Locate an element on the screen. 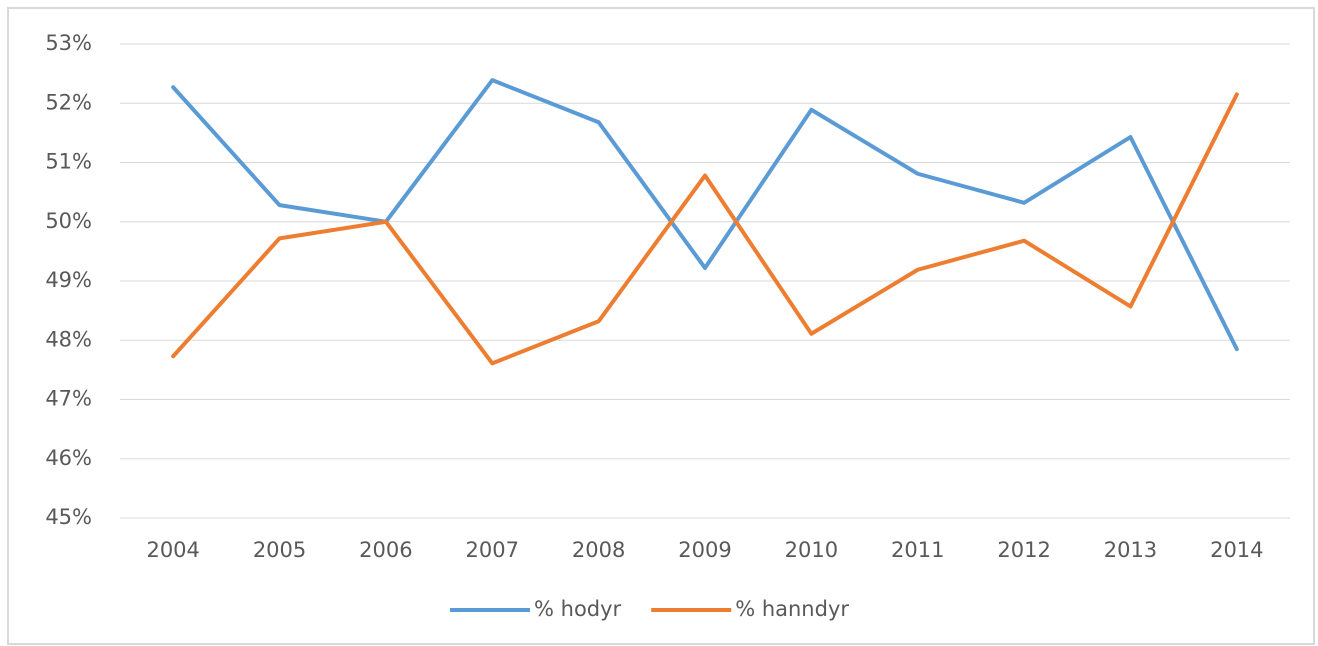  x-tick-label: 2013 is located at coordinates (1130, 550).